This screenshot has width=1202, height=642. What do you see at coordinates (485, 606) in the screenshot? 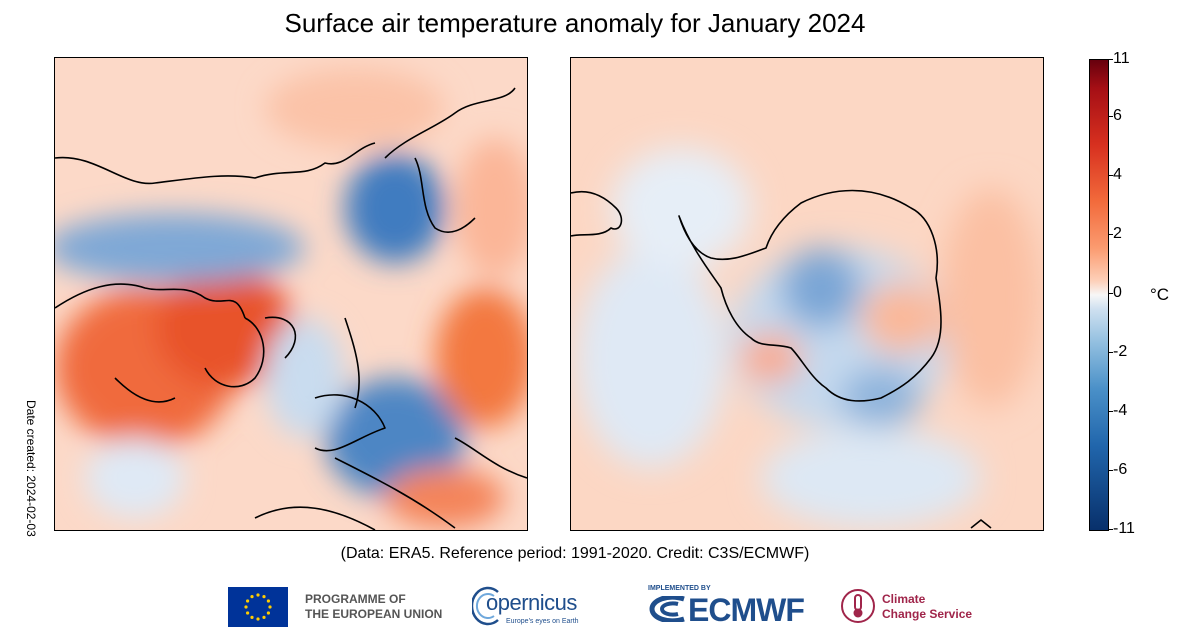
I see `copernicus-c-icon` at bounding box center [485, 606].